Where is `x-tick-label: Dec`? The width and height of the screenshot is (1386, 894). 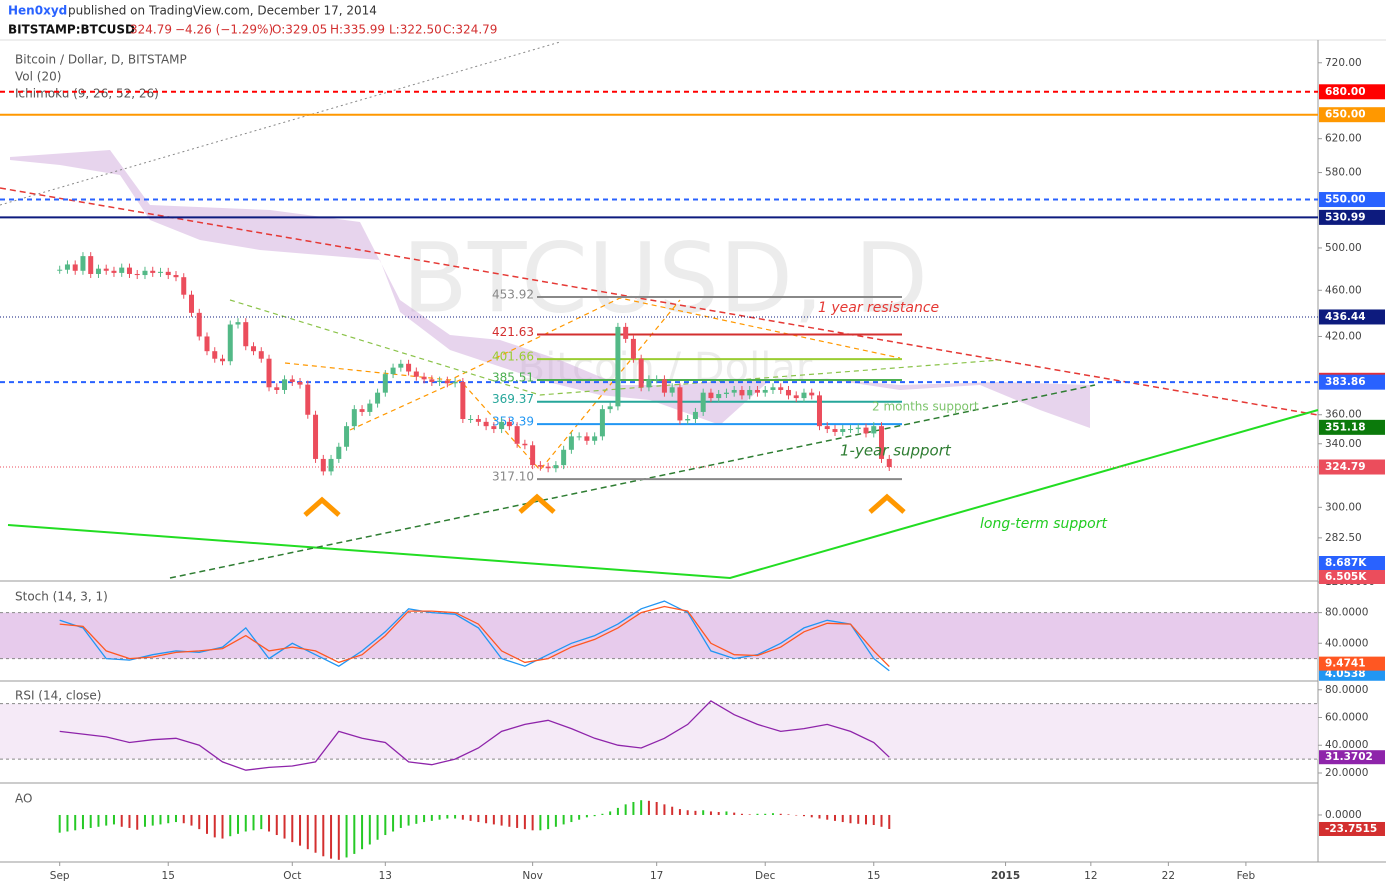
x-tick-label: Dec is located at coordinates (765, 876).